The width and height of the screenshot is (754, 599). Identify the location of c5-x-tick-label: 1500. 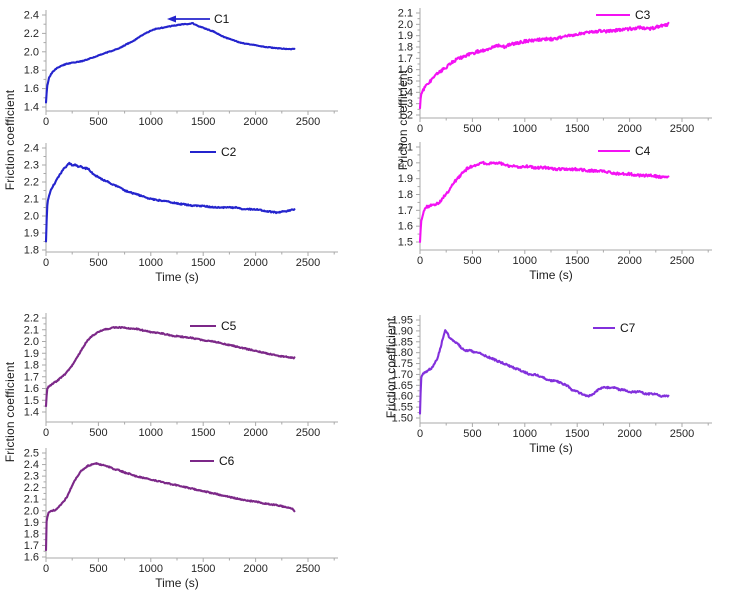
(203, 433).